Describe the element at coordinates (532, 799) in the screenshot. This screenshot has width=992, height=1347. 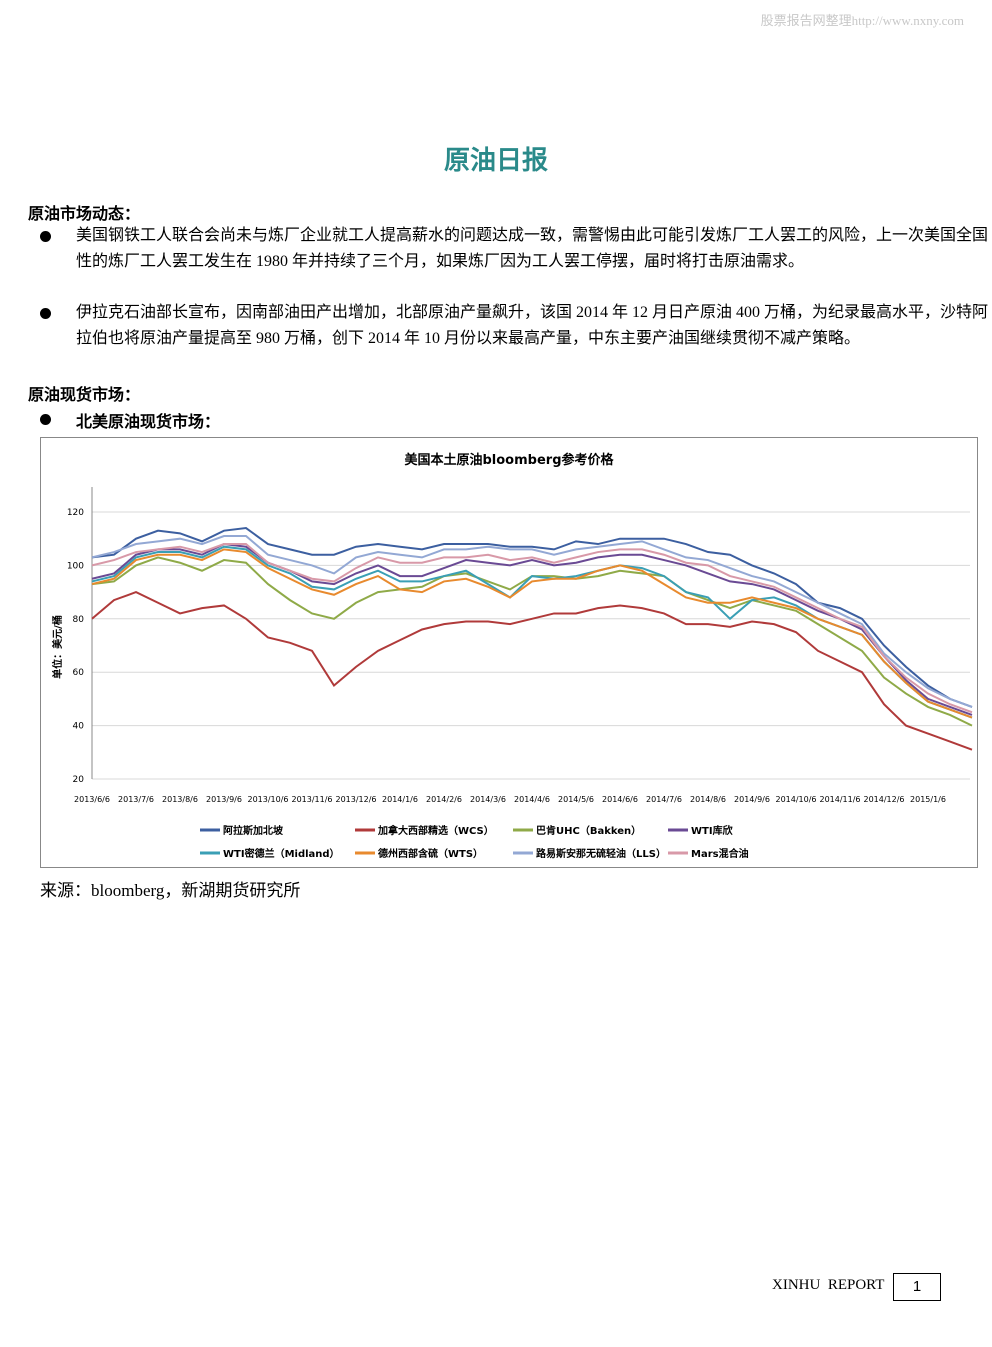
I see `x-tick-label: 2014/4/6` at that location.